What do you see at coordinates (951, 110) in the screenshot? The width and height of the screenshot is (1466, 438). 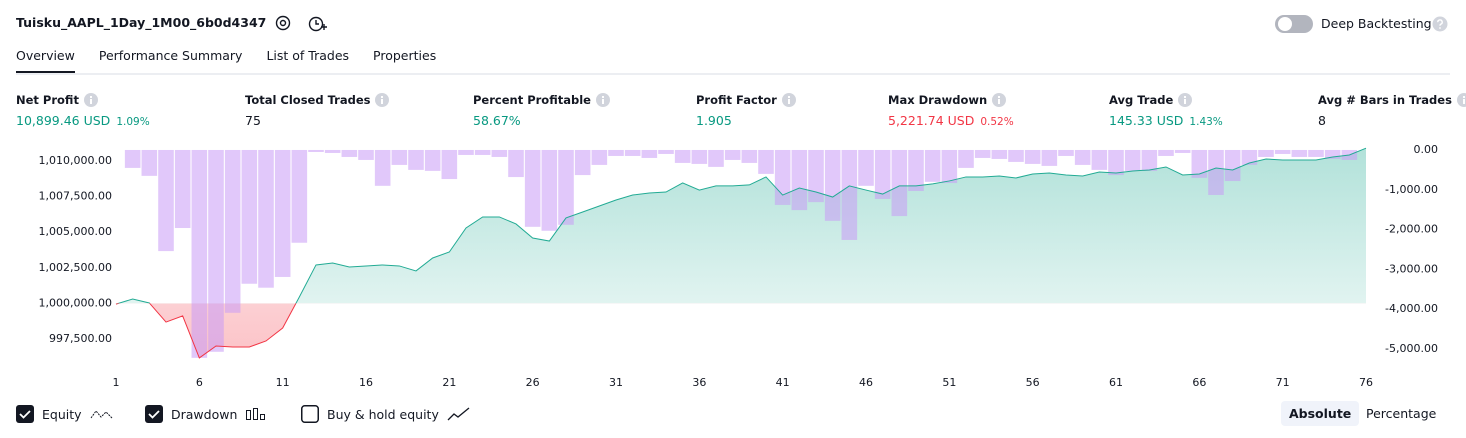 I see `metric: Max Drawdown 5,221.74 USD 0.52%` at bounding box center [951, 110].